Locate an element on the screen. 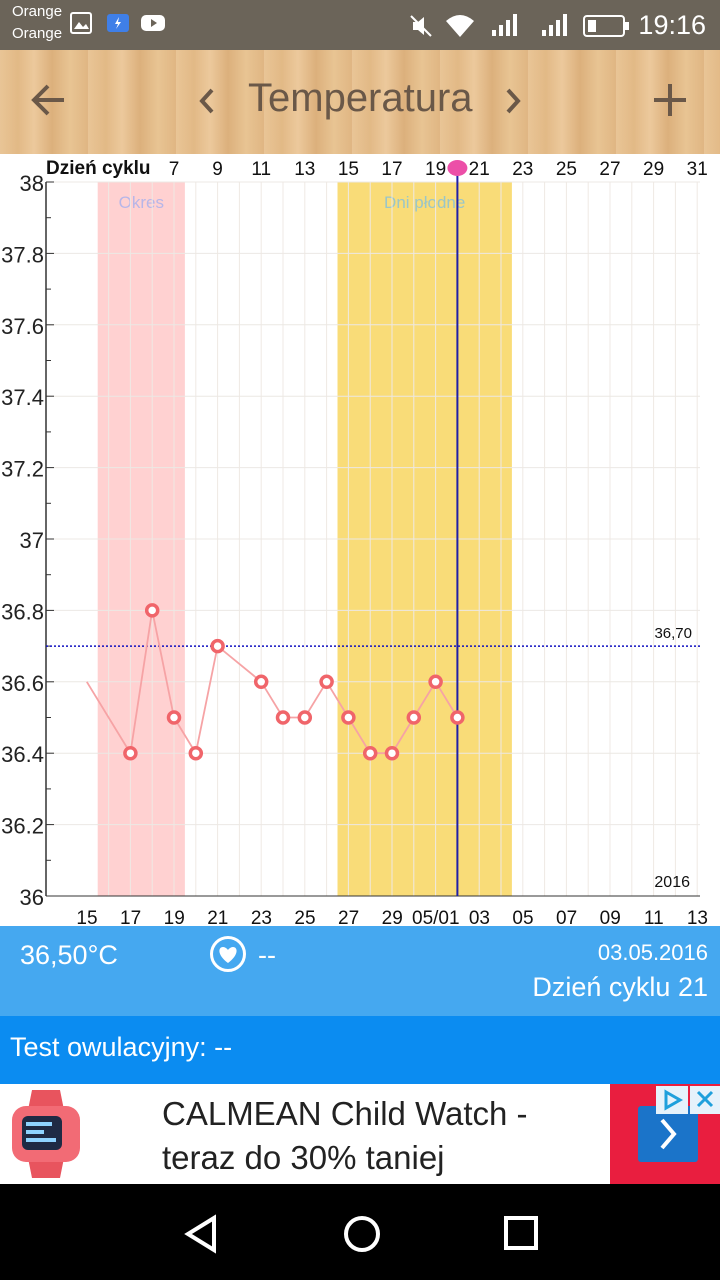  temperature-value: 36,50°C is located at coordinates (69, 955).